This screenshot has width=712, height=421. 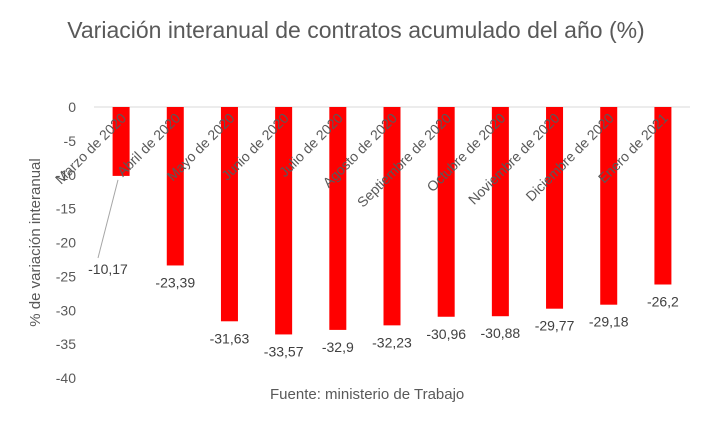 I want to click on y-tick-label: -5, so click(x=70, y=141).